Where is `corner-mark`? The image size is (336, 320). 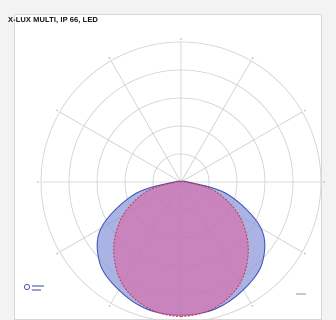
corner-mark is located at coordinates (301, 294).